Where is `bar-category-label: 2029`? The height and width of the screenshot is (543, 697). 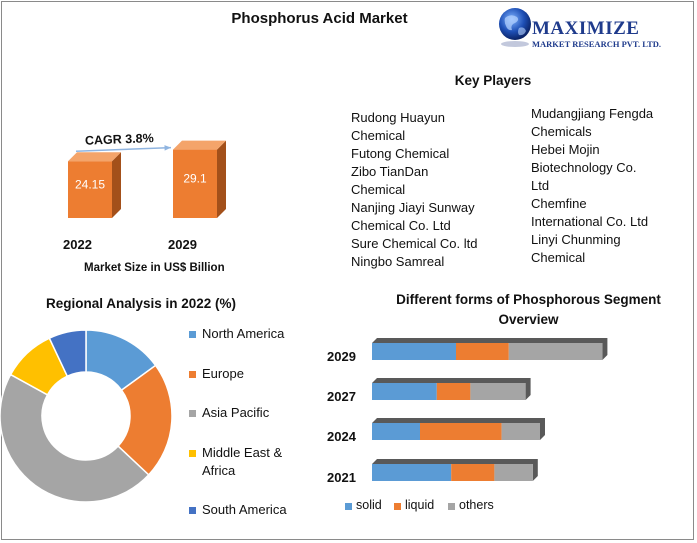 bar-category-label: 2029 is located at coordinates (182, 244).